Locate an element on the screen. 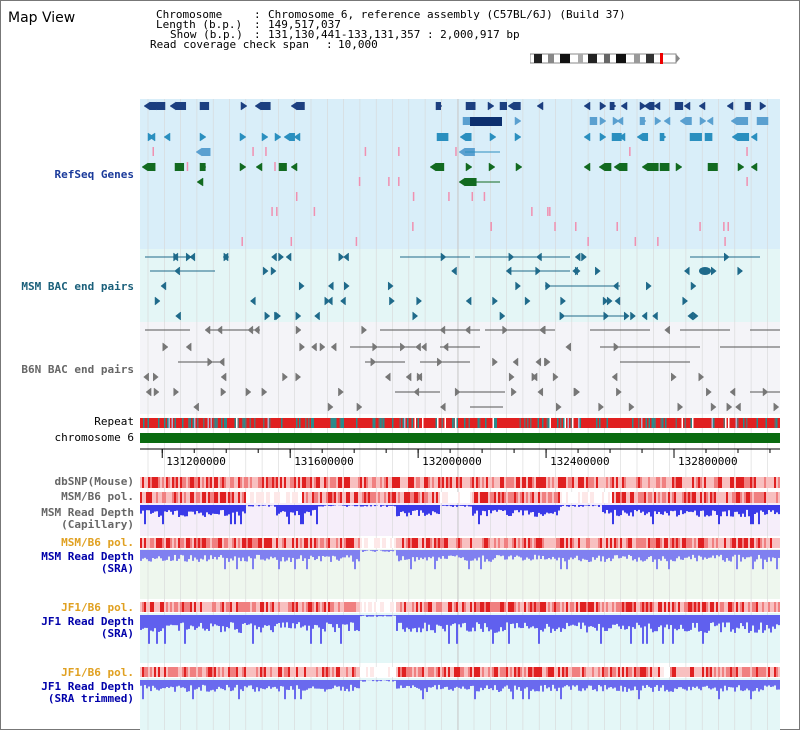 The height and width of the screenshot is (730, 800). repeat-label: Repeat is located at coordinates (114, 421).